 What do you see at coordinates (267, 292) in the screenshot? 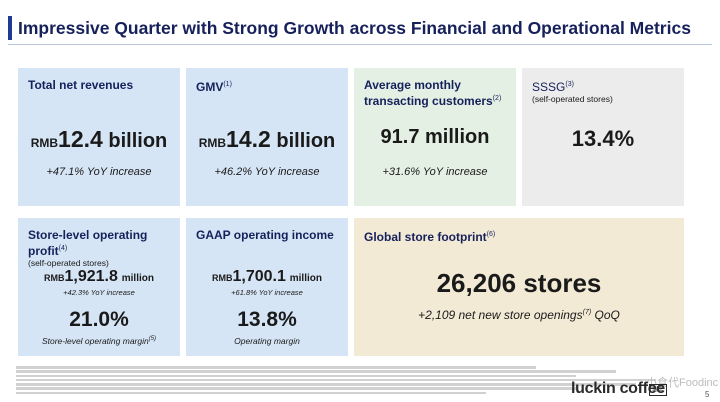
I see `gaap-yoy: +61.8% YoY increase` at bounding box center [267, 292].